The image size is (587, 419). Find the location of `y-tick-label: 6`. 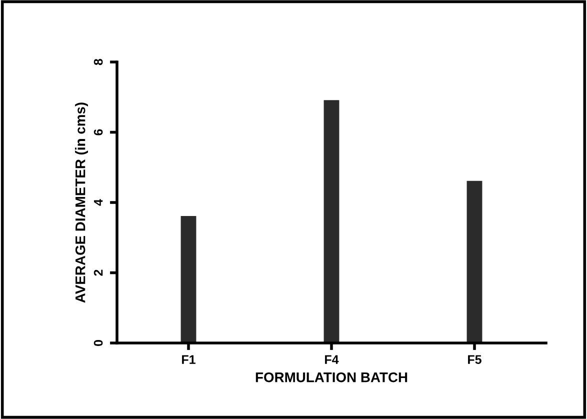

y-tick-label: 6 is located at coordinates (98, 132).